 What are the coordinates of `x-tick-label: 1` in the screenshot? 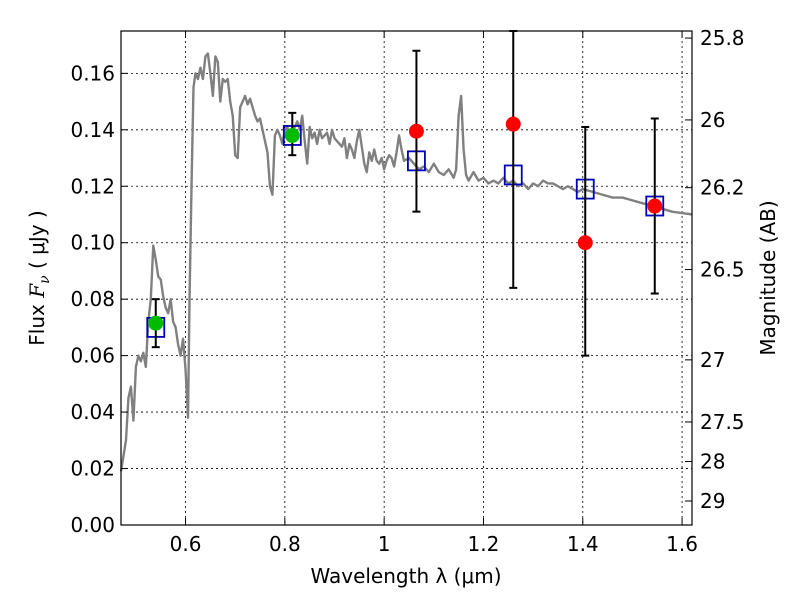 It's located at (384, 544).